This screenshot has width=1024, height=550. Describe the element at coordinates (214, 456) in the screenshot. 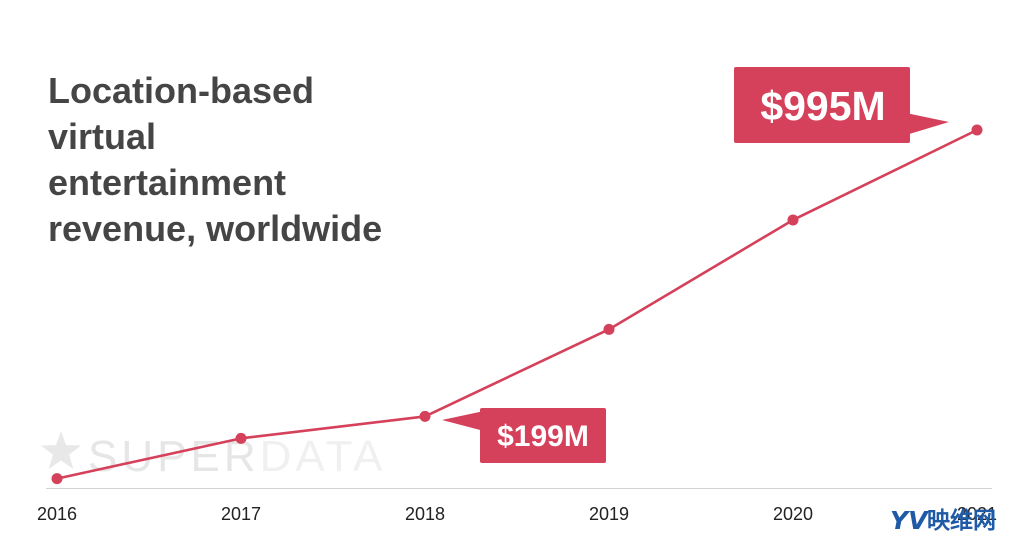

I see `superdata-watermark: SUPERDATA` at that location.